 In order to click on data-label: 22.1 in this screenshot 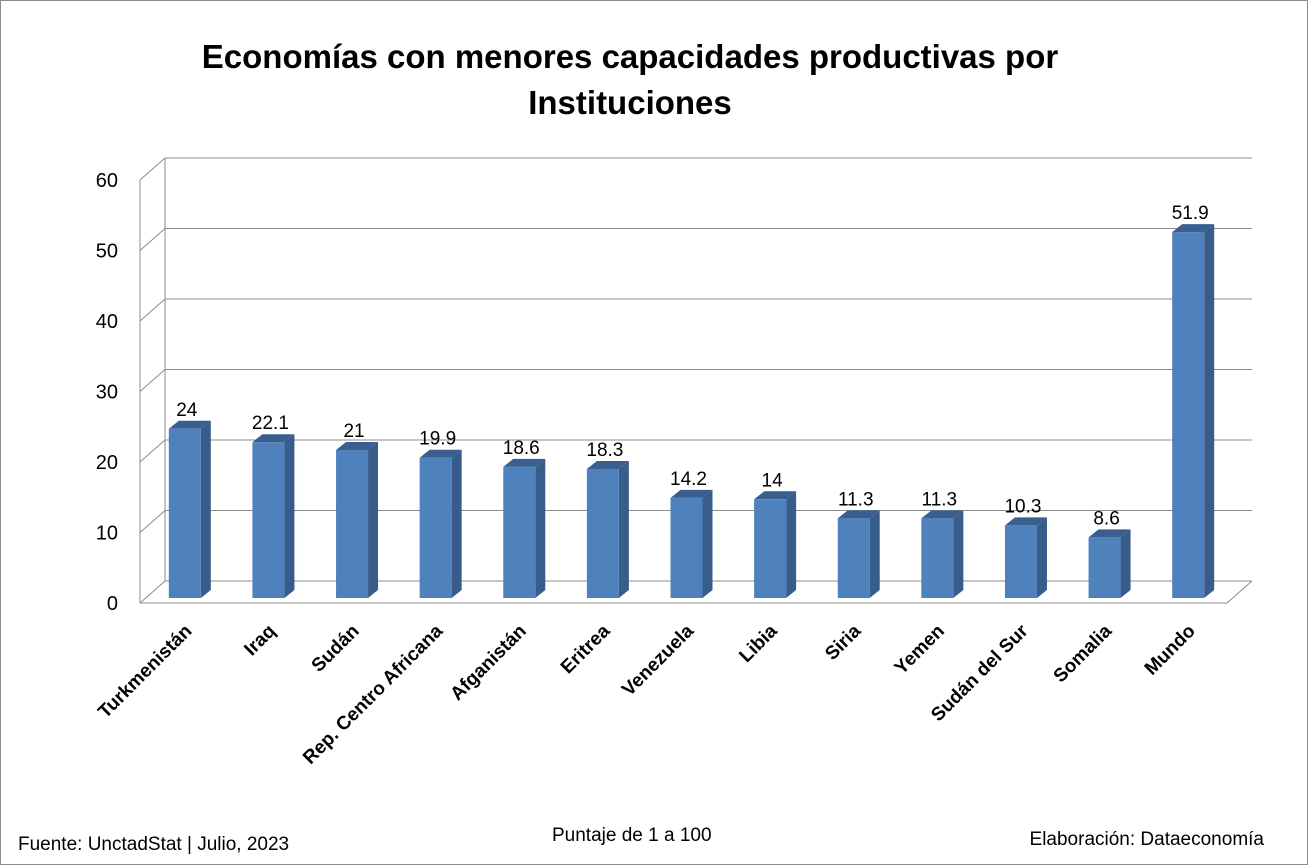, I will do `click(270, 423)`.